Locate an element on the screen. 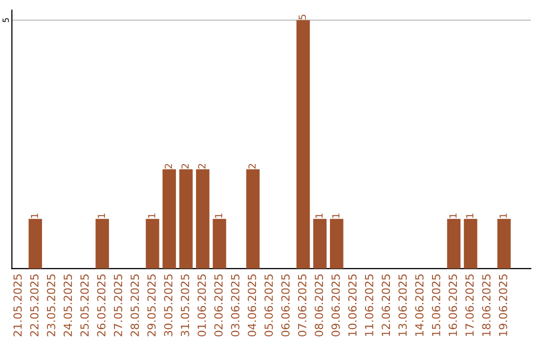 The width and height of the screenshot is (540, 340). x-tick-label: 28.05.2025 is located at coordinates (134, 305).